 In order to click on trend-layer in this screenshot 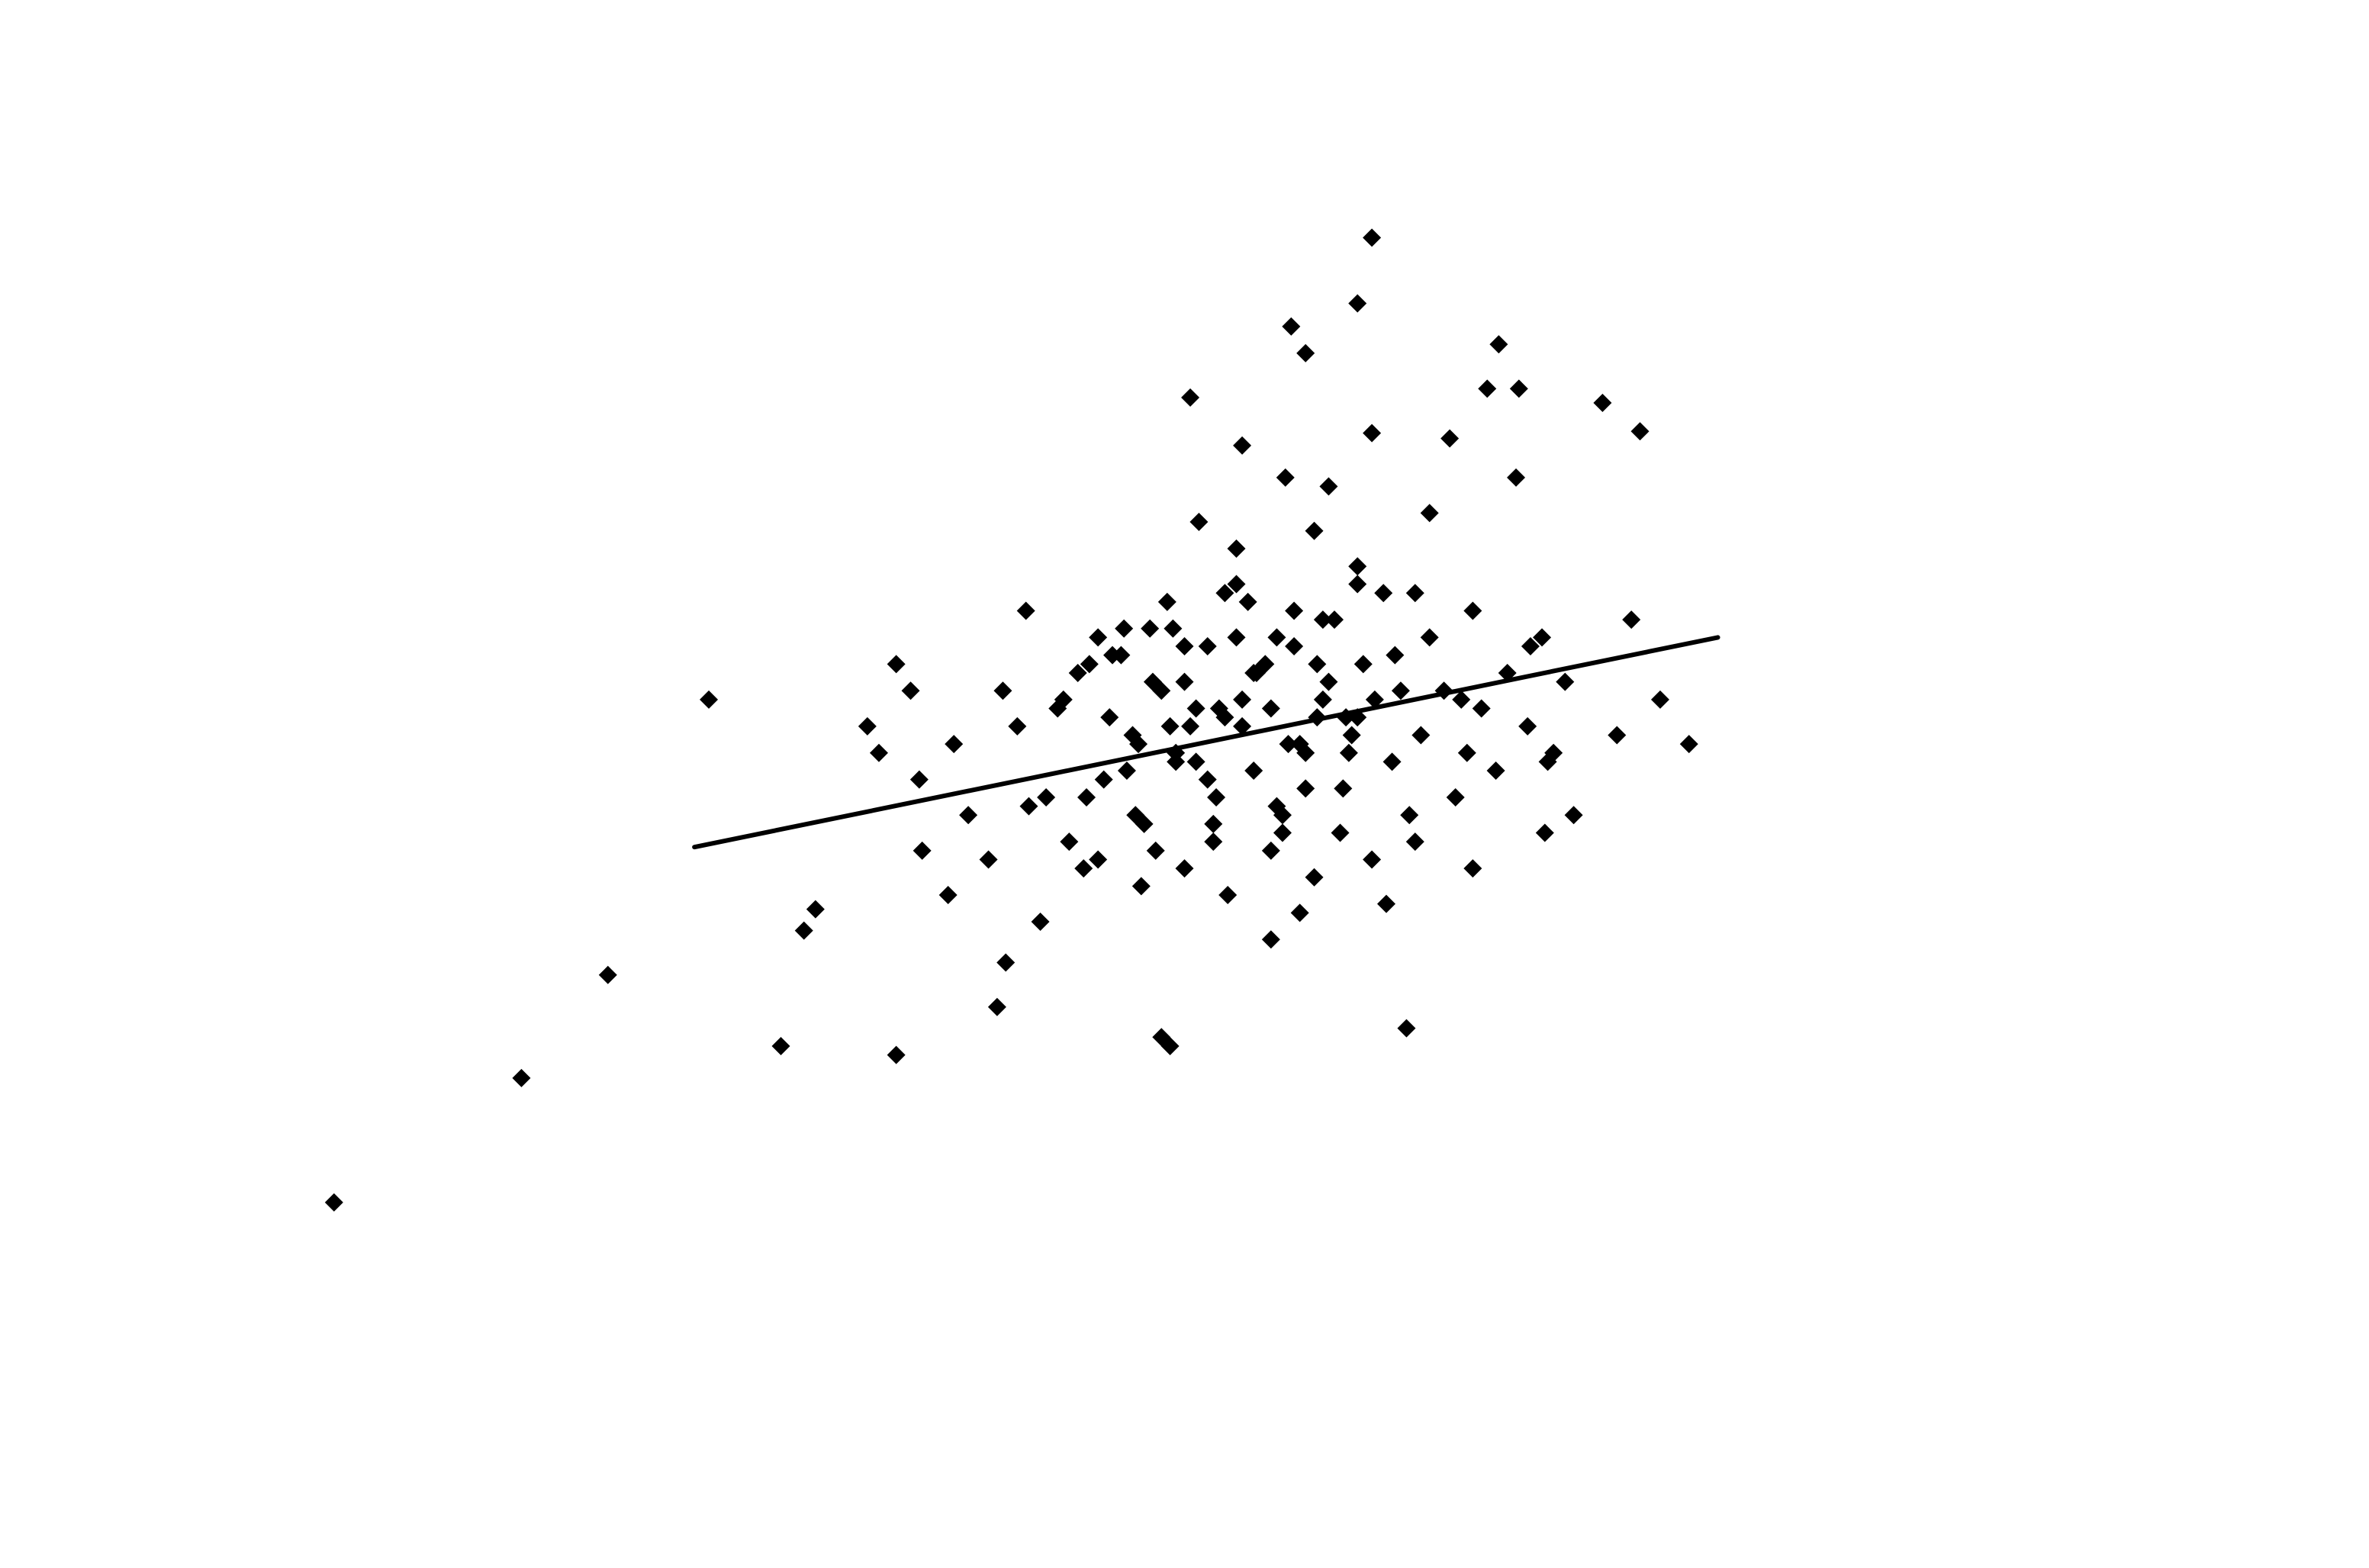, I will do `click(1206, 742)`.